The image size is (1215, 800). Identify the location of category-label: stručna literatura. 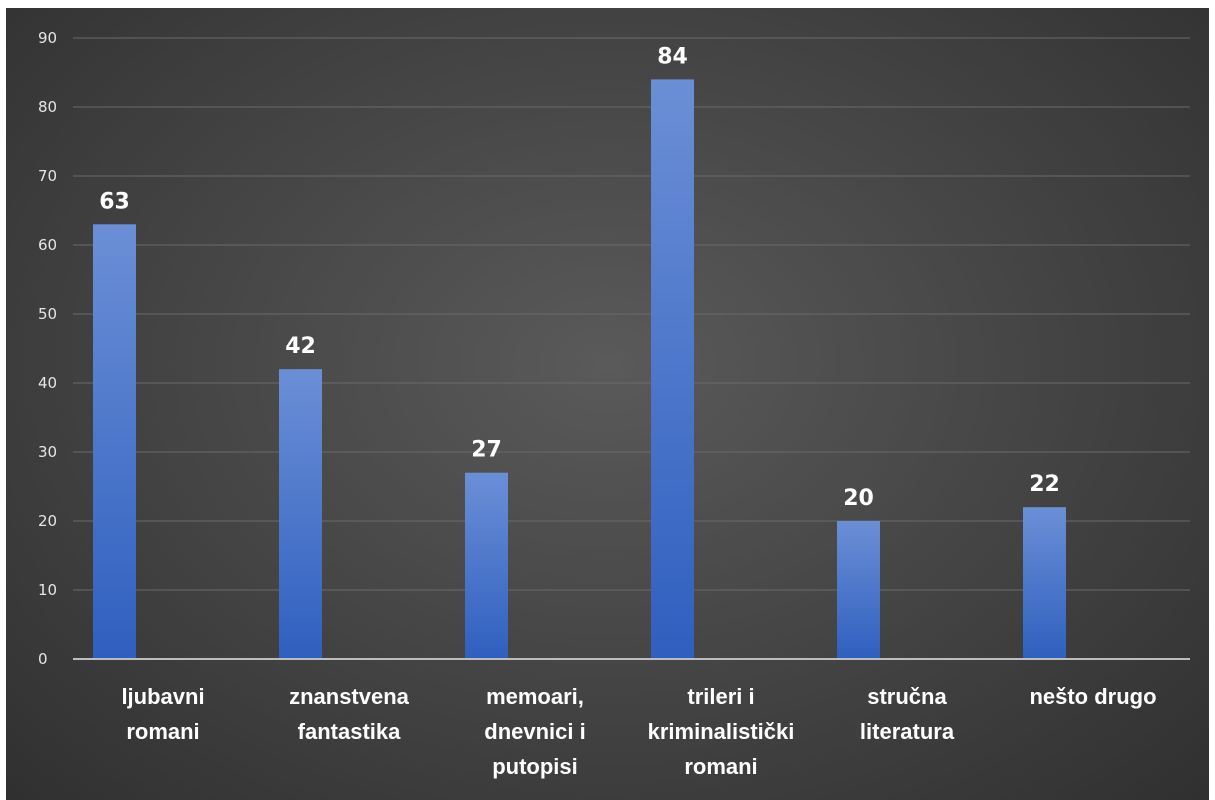
(907, 714).